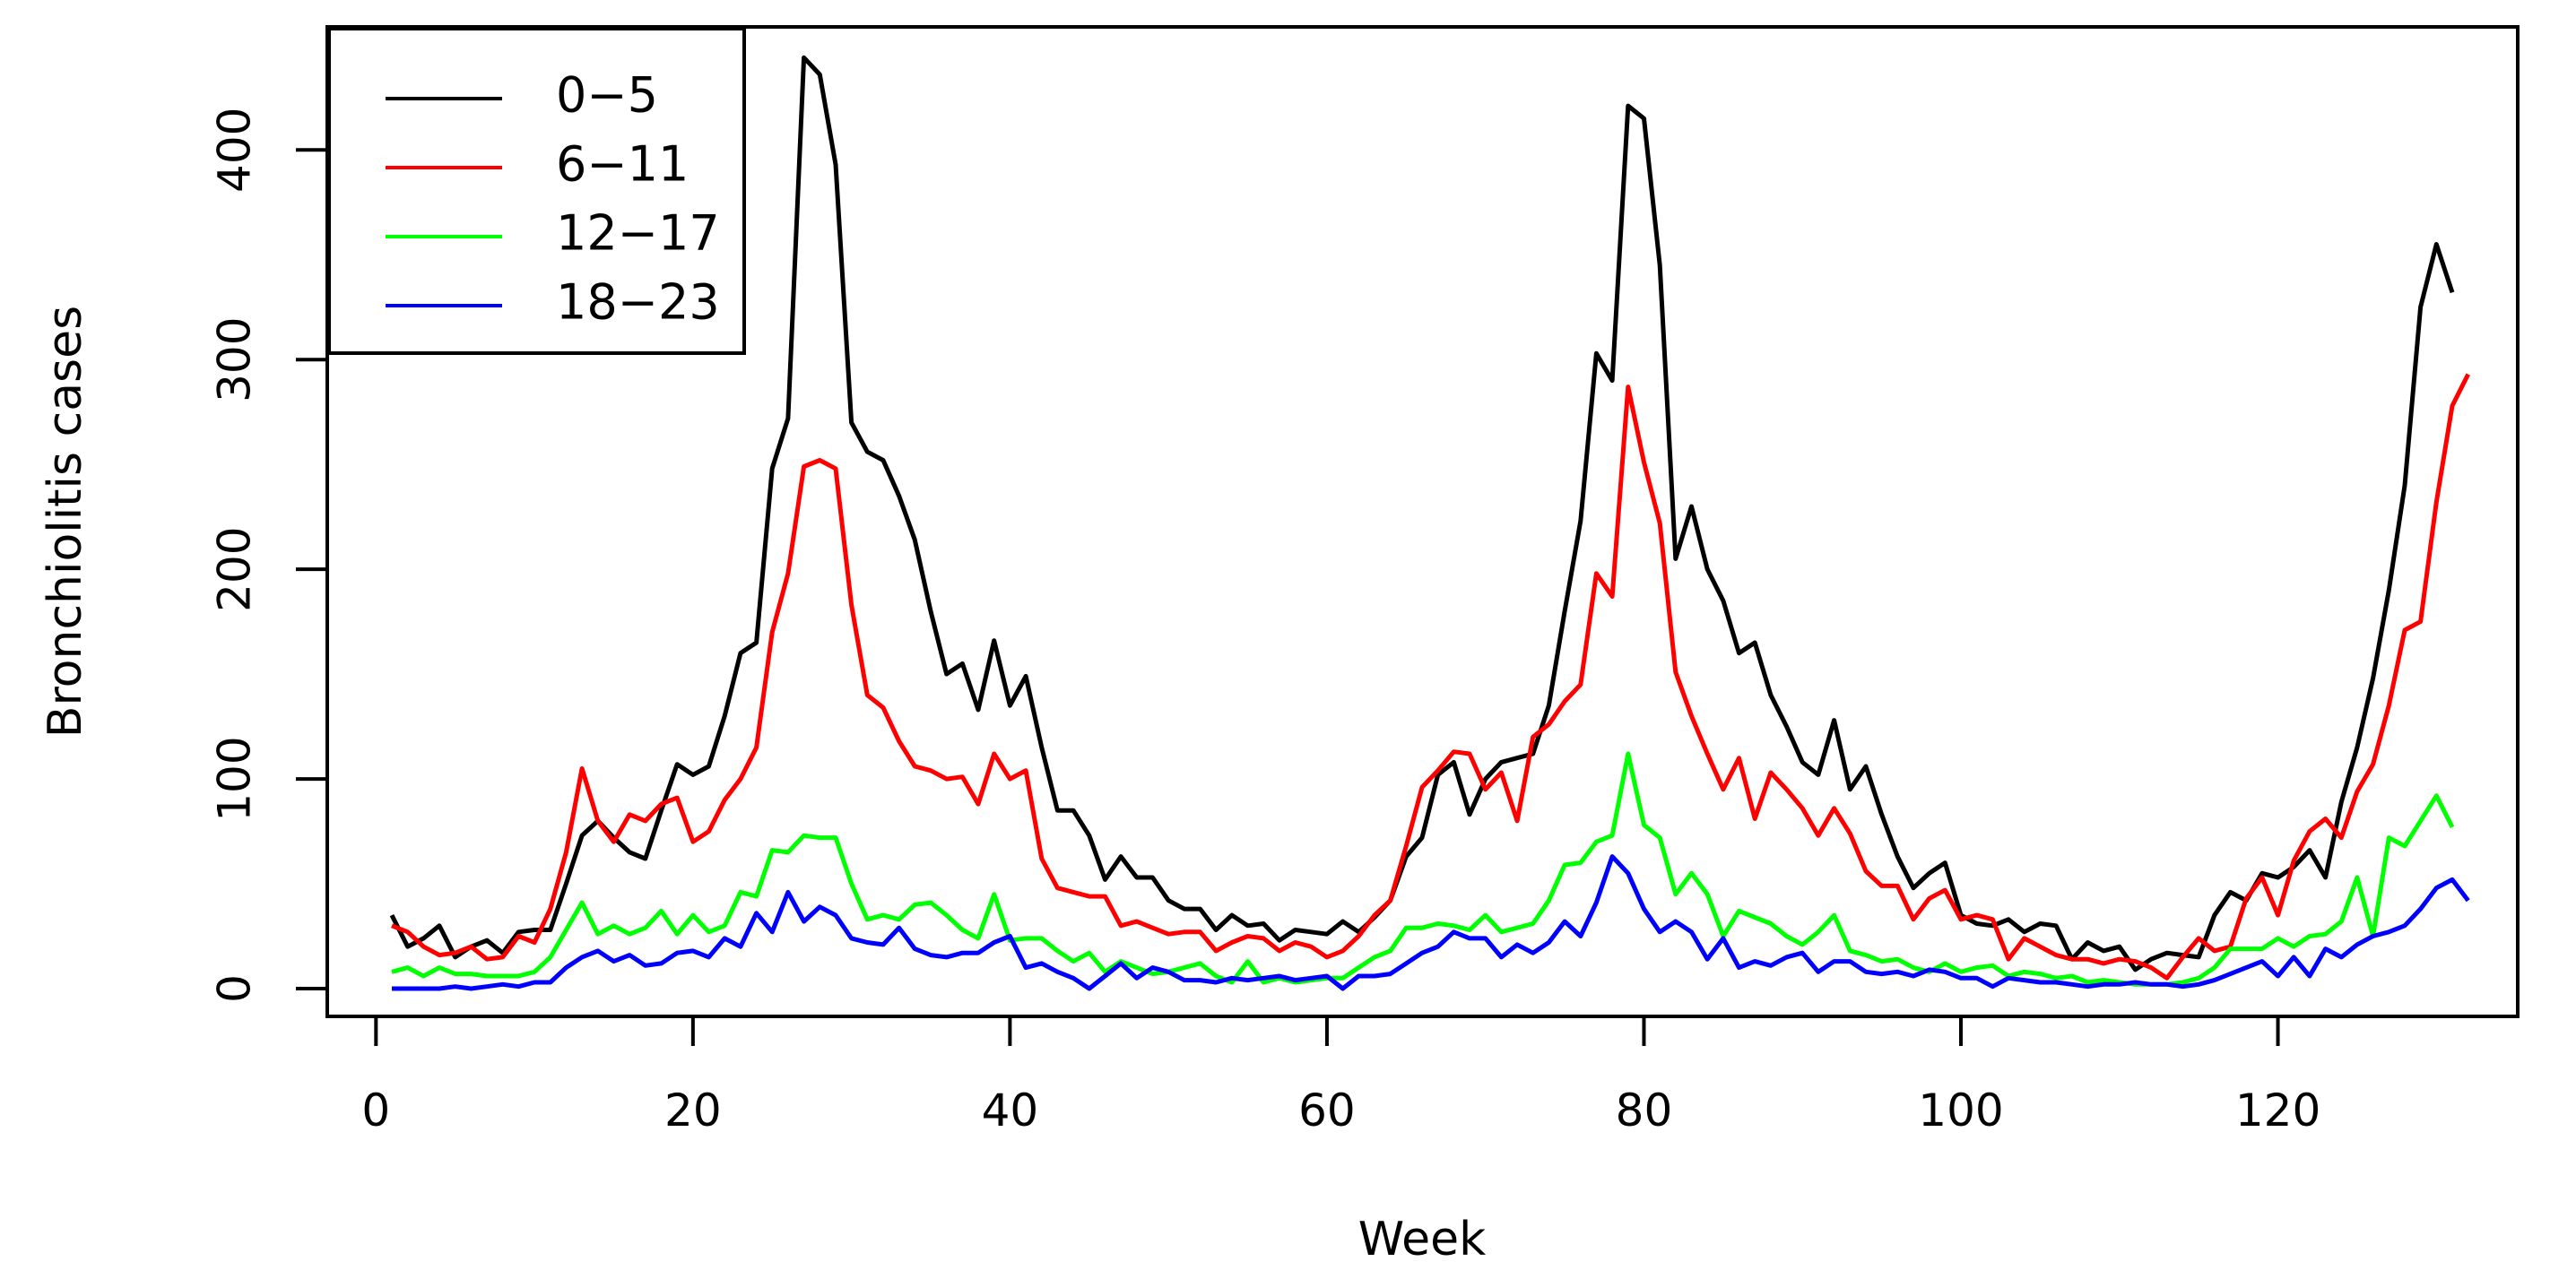 This screenshot has height=1279, width=2576. Describe the element at coordinates (235, 988) in the screenshot. I see `y-tick-label: 0` at that location.